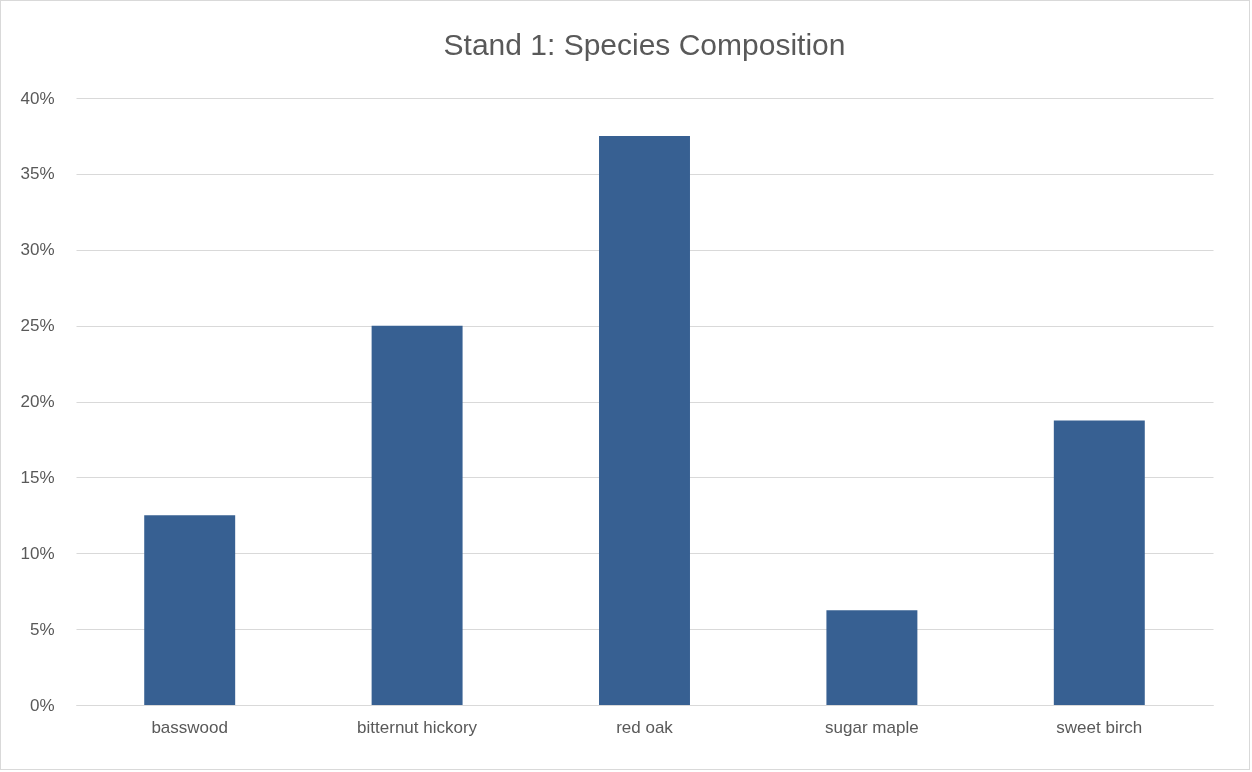  I want to click on y-tick-label: 25%, so click(37, 326).